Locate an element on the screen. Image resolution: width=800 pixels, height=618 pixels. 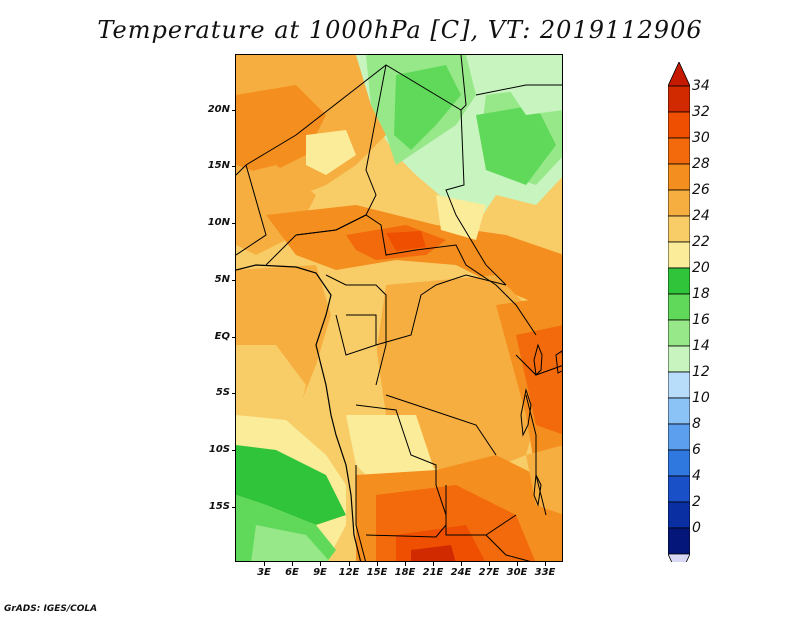
grads-credit: GrADS: IGES/COLA is located at coordinates (51, 609).